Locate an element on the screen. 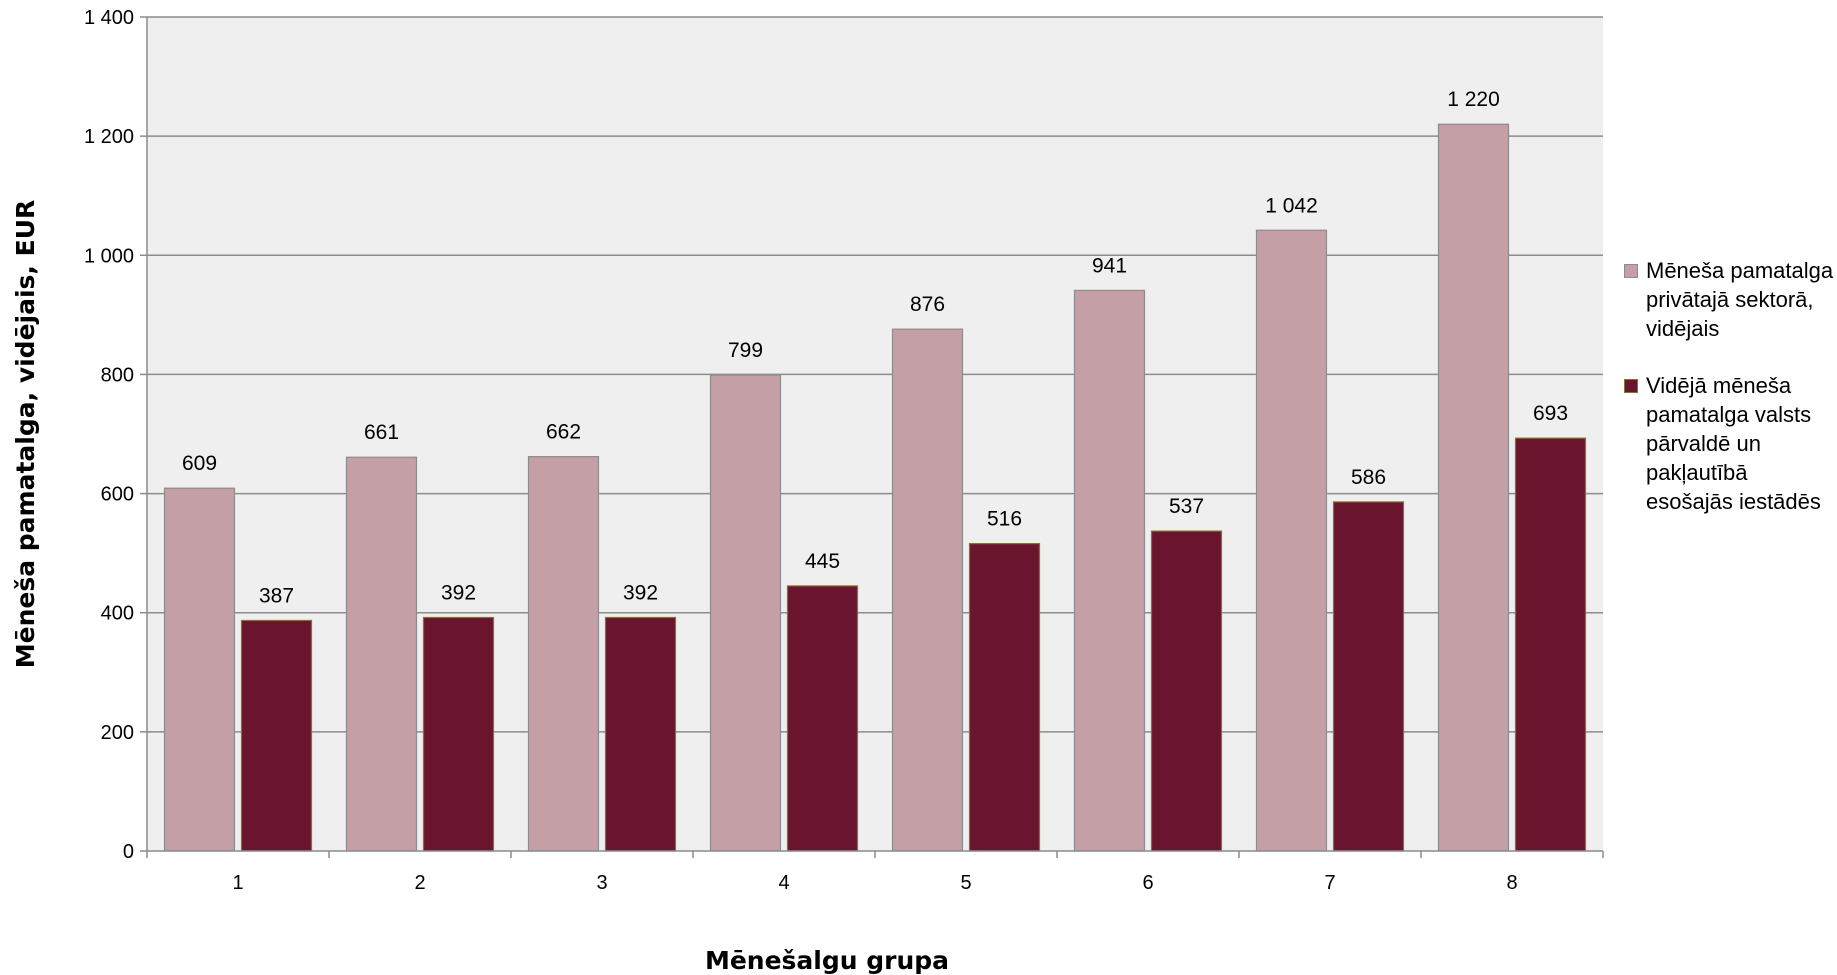 The image size is (1837, 975). x-tick-label: 2 is located at coordinates (419, 883).